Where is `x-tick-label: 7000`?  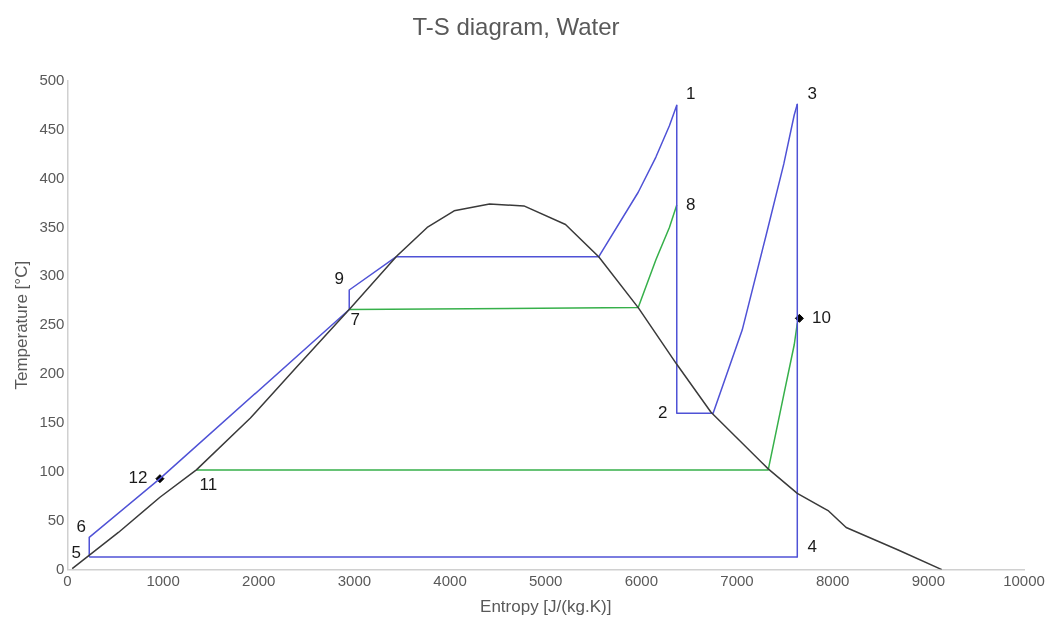 x-tick-label: 7000 is located at coordinates (737, 580).